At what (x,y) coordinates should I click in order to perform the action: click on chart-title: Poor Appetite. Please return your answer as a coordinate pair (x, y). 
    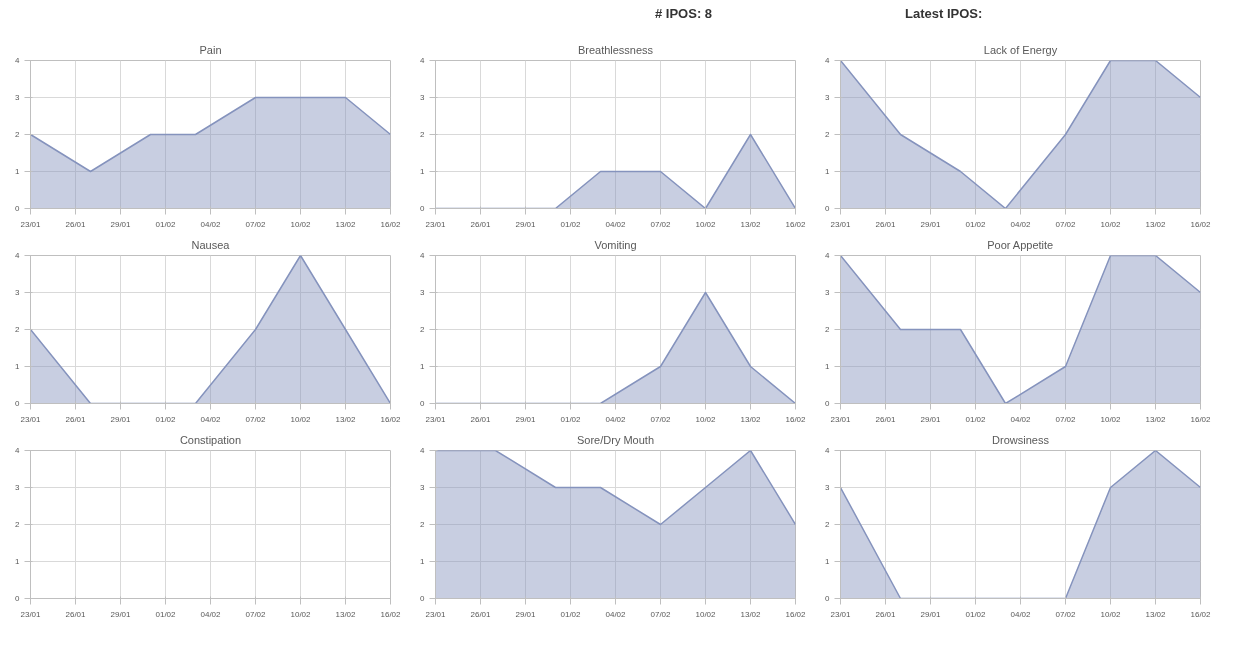
    Looking at the image, I should click on (1020, 244).